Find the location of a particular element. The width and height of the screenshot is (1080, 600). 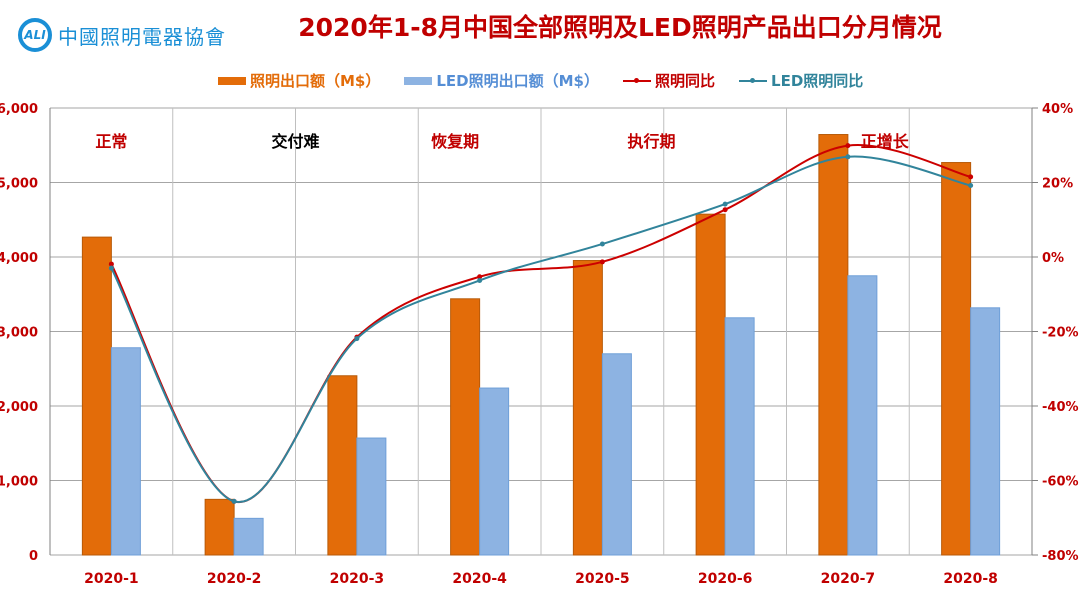

x-tick-label: 2020-3 is located at coordinates (357, 579).